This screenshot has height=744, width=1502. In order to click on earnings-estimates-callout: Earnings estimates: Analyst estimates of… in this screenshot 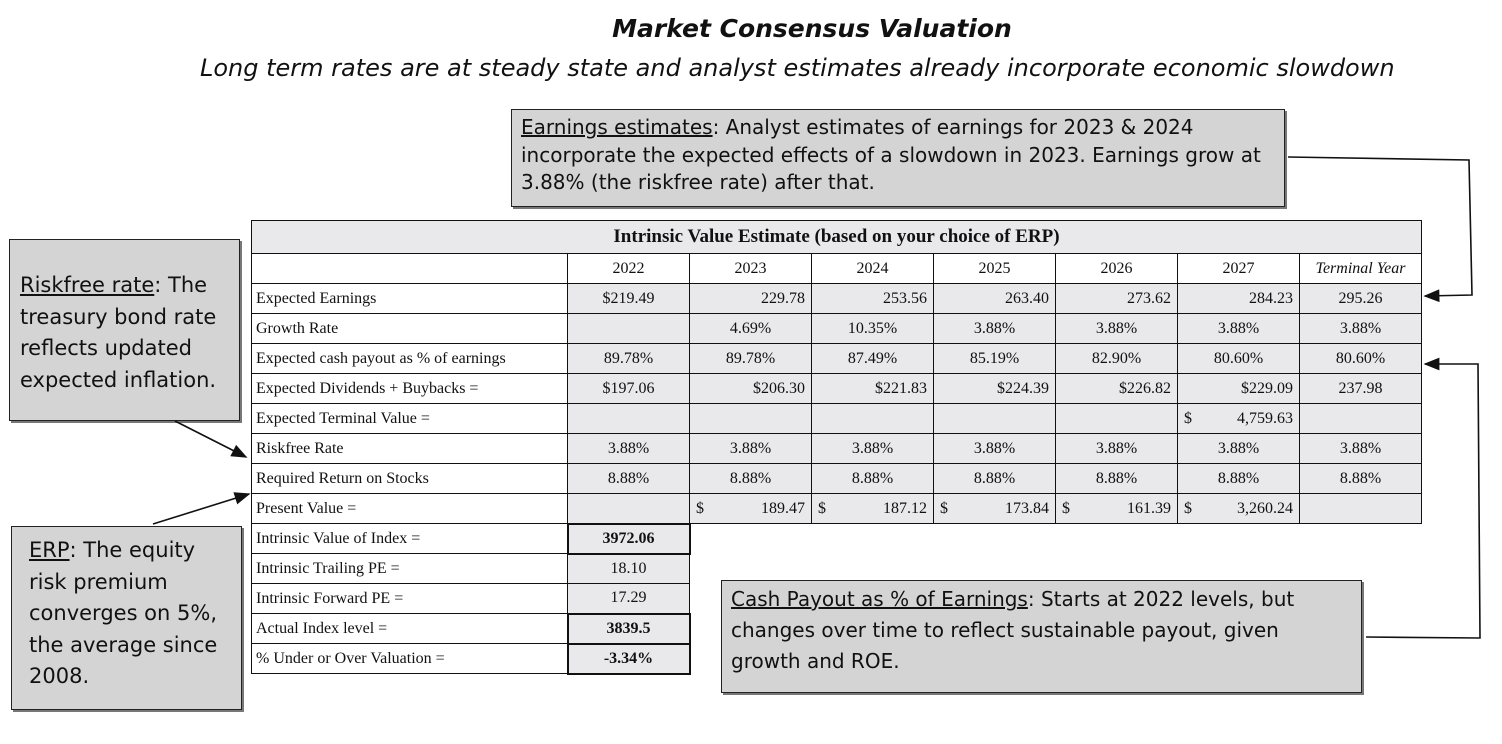, I will do `click(898, 158)`.